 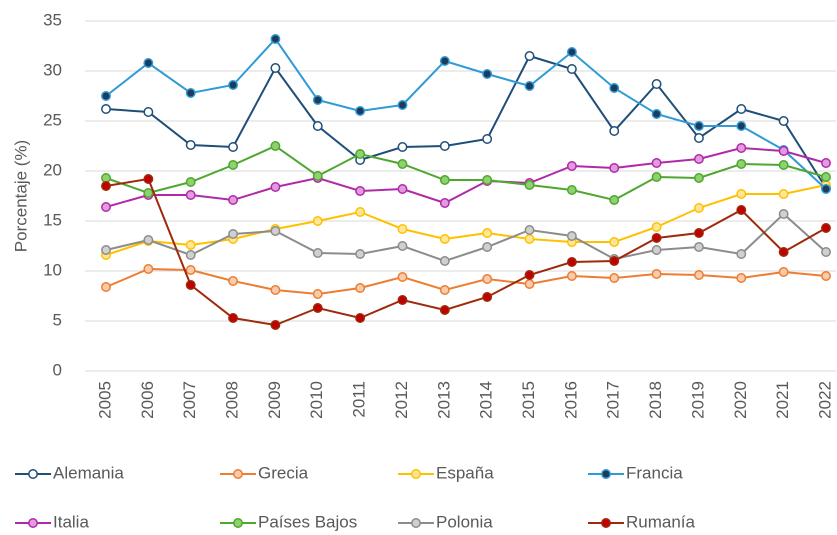 I want to click on x-tick-label: 2012, so click(x=401, y=400).